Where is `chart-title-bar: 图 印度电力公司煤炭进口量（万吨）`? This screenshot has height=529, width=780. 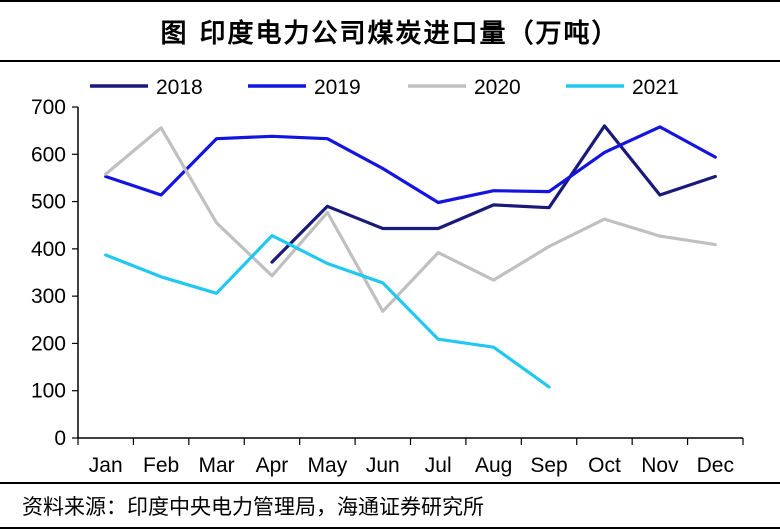
chart-title-bar: 图 印度电力公司煤炭进口量（万吨） is located at coordinates (390, 31).